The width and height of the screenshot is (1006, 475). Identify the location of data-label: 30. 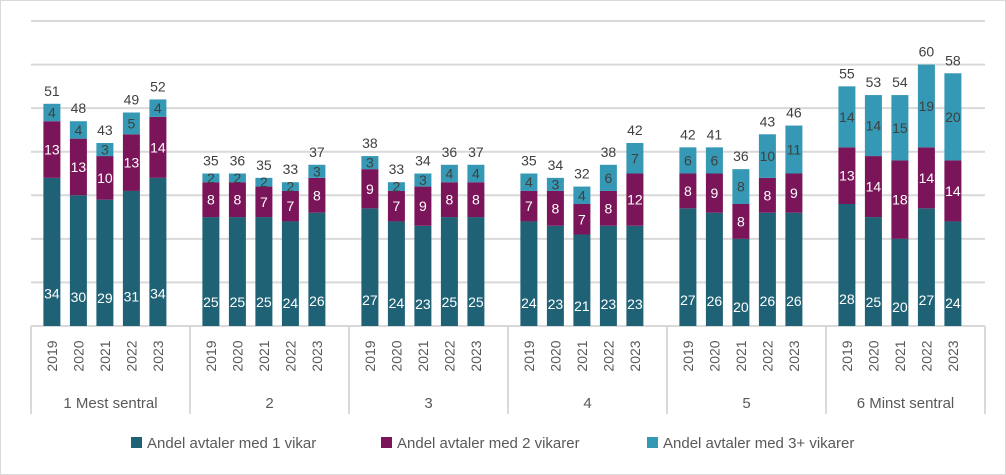
(79, 297).